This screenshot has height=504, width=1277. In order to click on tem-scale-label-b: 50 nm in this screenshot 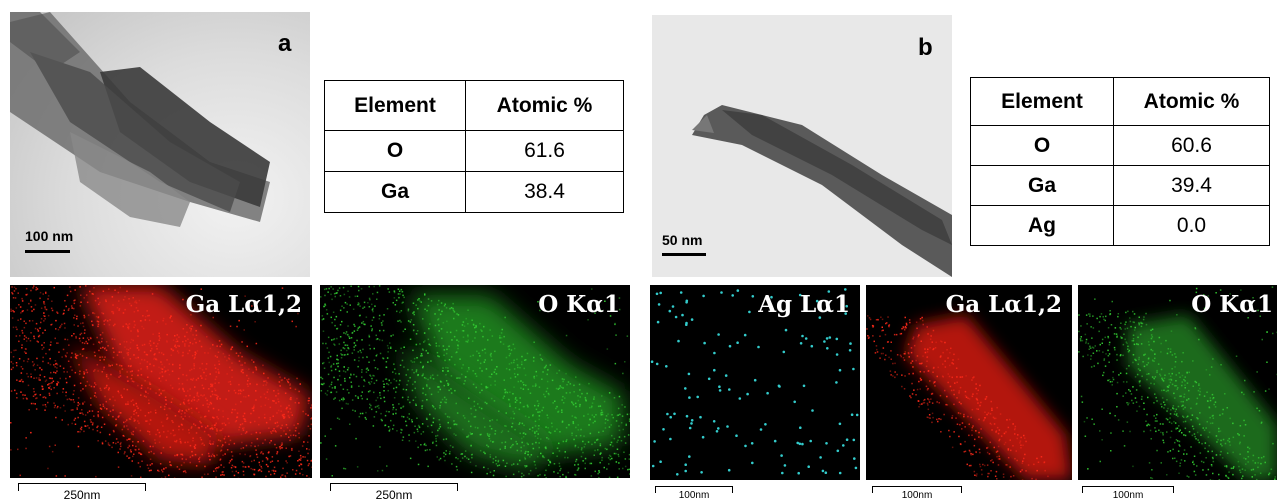, I will do `click(682, 240)`.